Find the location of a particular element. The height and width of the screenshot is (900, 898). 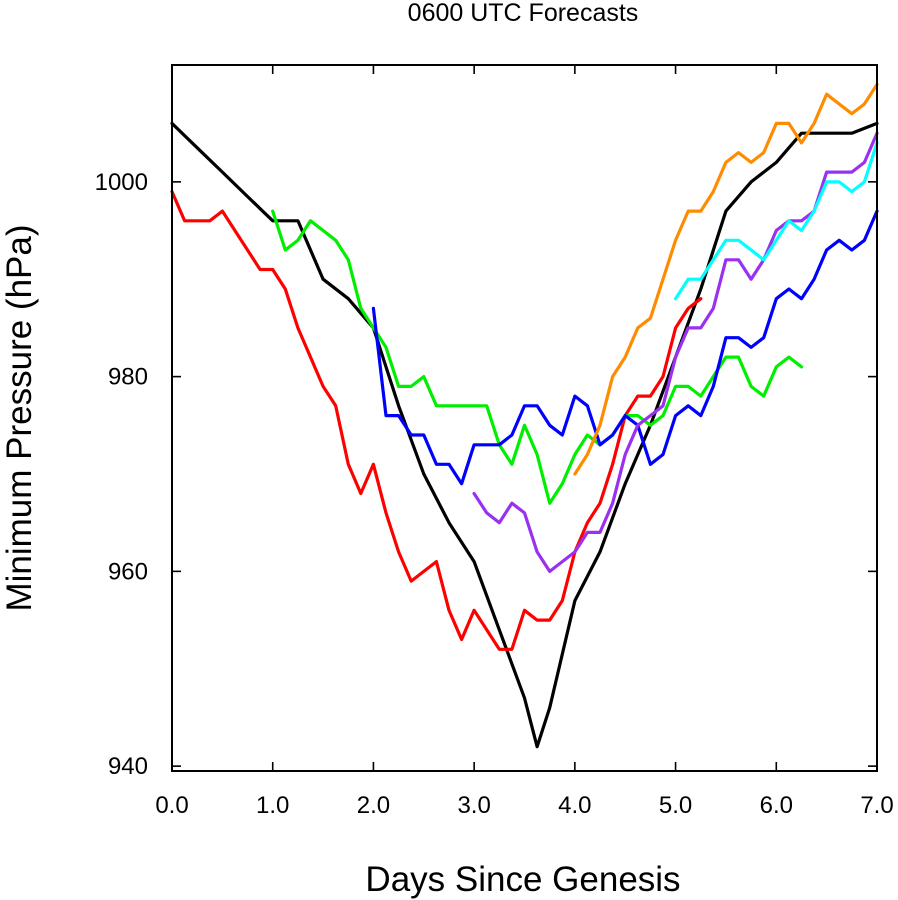

x-tick-label: 1.0 is located at coordinates (272, 805).